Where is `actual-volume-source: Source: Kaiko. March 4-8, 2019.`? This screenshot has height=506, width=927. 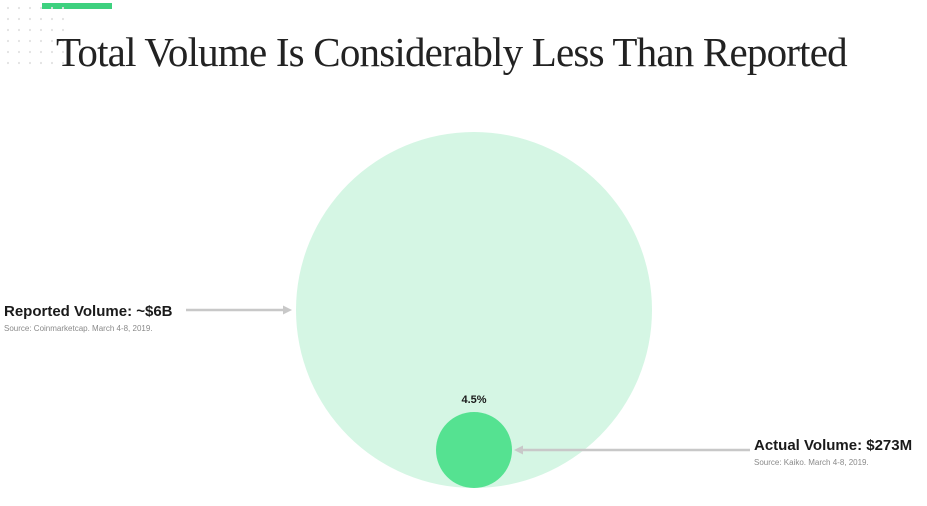 actual-volume-source: Source: Kaiko. March 4-8, 2019. is located at coordinates (811, 462).